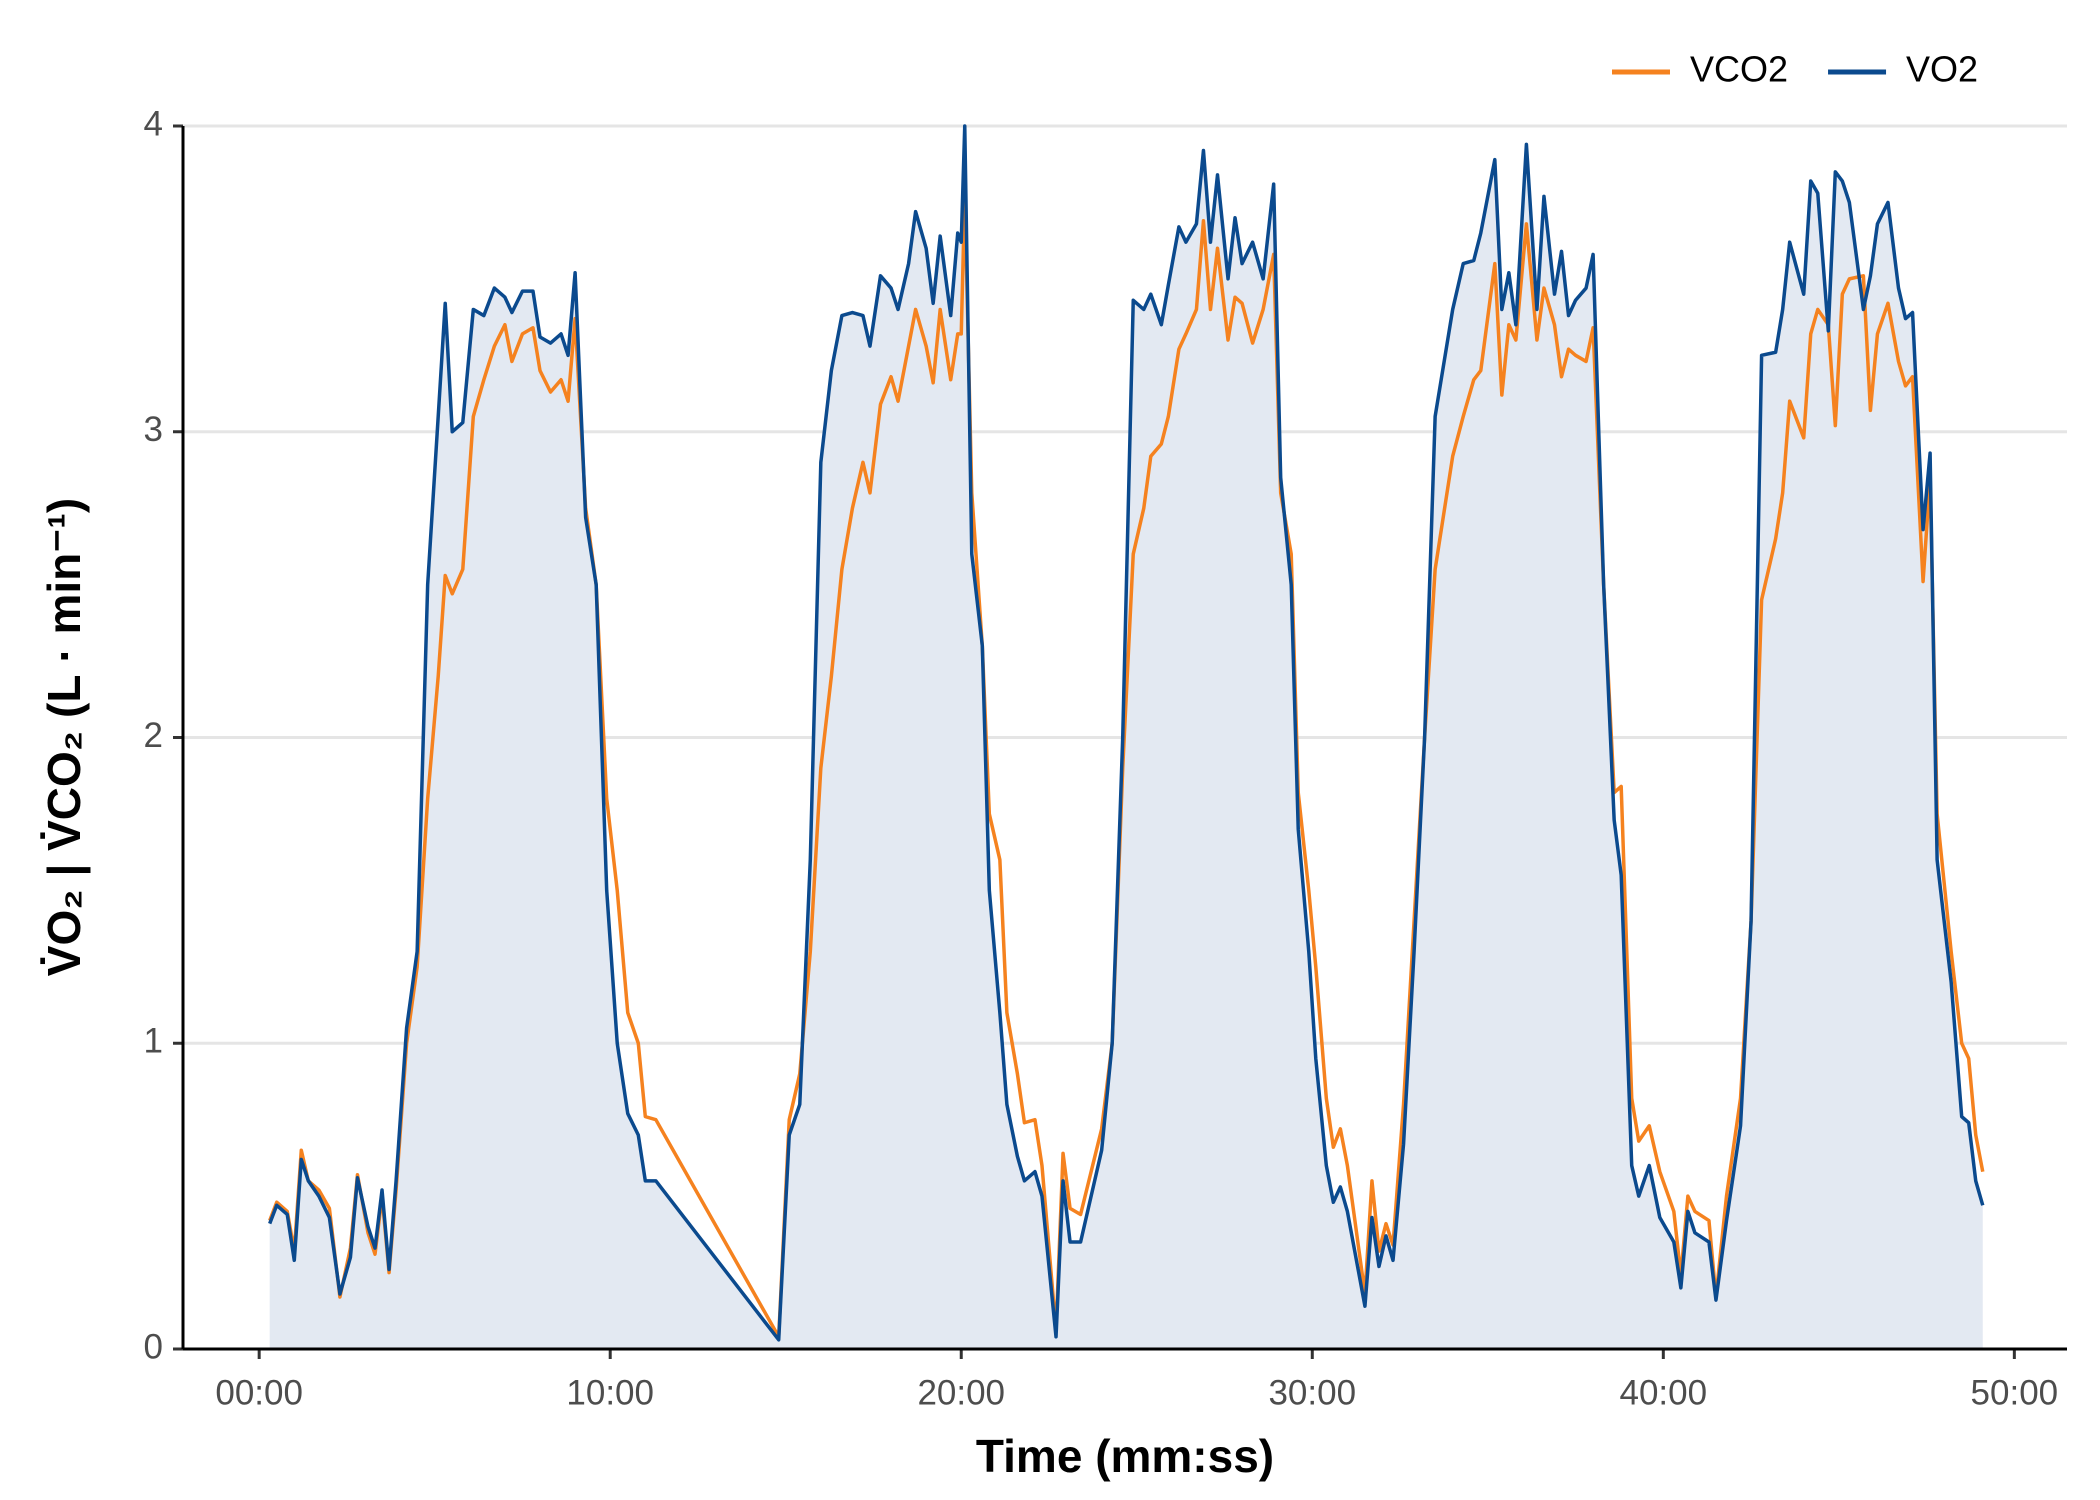 This screenshot has width=2100, height=1500. What do you see at coordinates (1125, 1456) in the screenshot?
I see `x-axis-title: Time (mm:ss)` at bounding box center [1125, 1456].